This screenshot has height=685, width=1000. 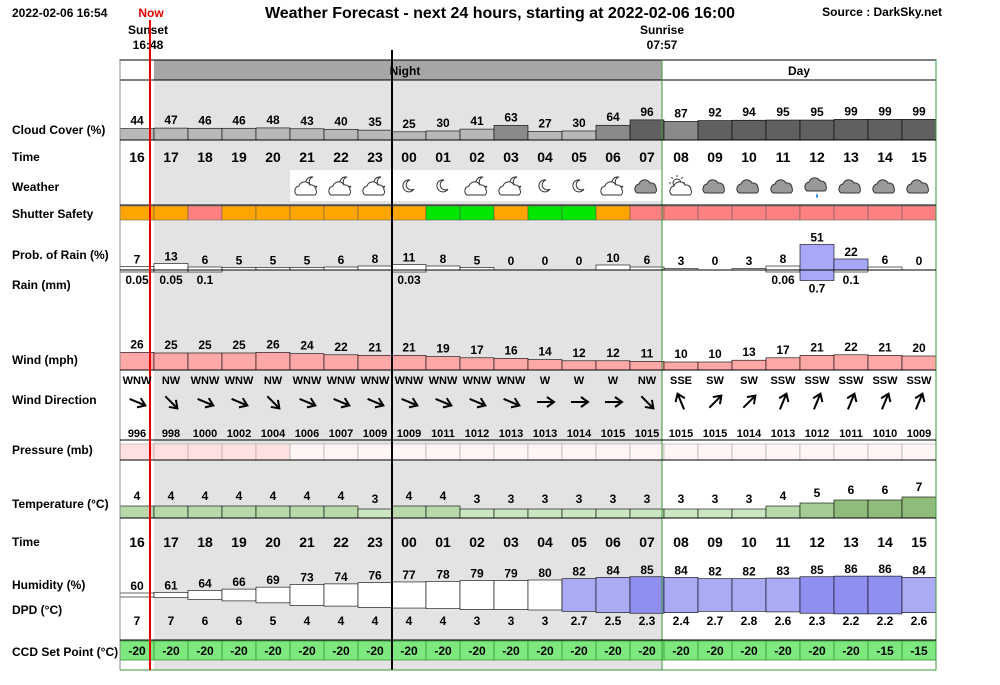 What do you see at coordinates (375, 576) in the screenshot?
I see `humidity-value: 76` at bounding box center [375, 576].